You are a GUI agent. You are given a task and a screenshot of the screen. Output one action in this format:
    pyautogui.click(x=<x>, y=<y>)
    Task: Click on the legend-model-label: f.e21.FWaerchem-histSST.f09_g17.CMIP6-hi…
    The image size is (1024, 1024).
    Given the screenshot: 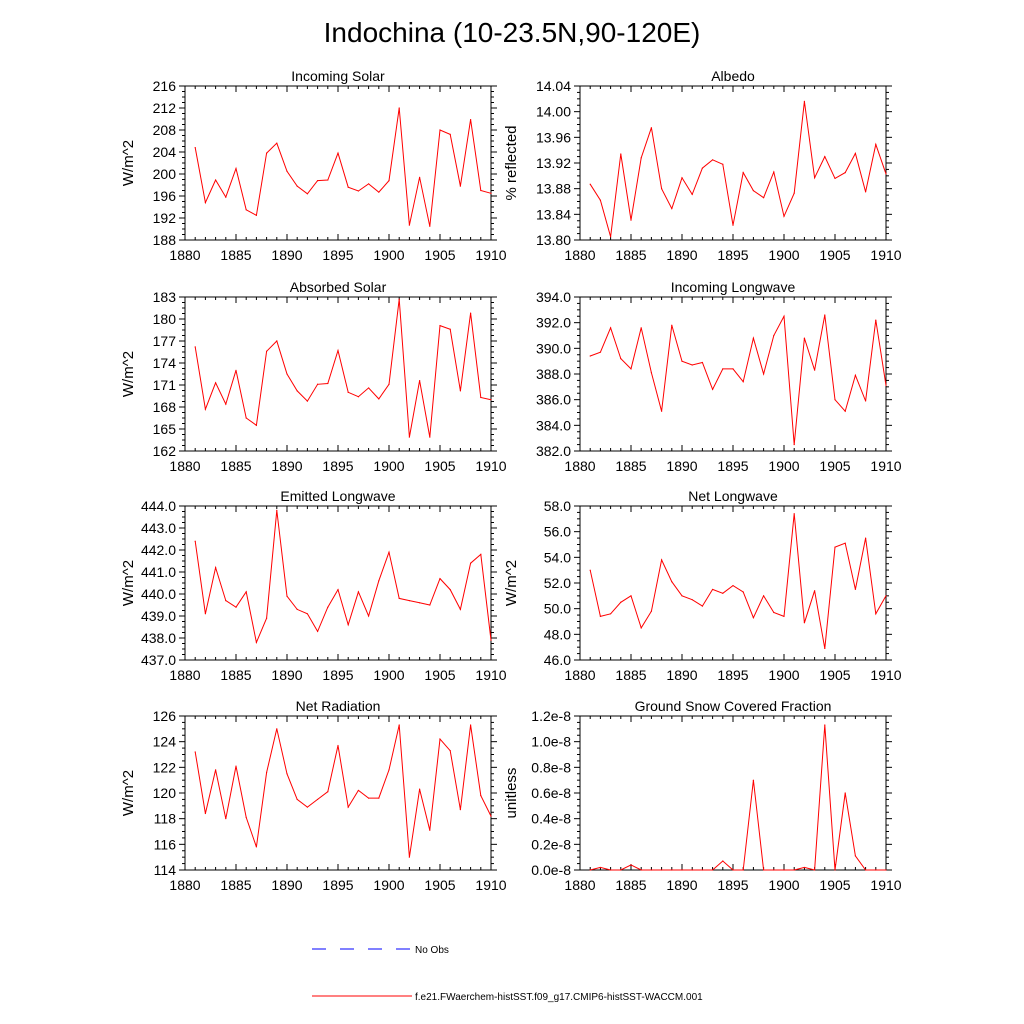 What is the action you would take?
    pyautogui.click(x=559, y=997)
    